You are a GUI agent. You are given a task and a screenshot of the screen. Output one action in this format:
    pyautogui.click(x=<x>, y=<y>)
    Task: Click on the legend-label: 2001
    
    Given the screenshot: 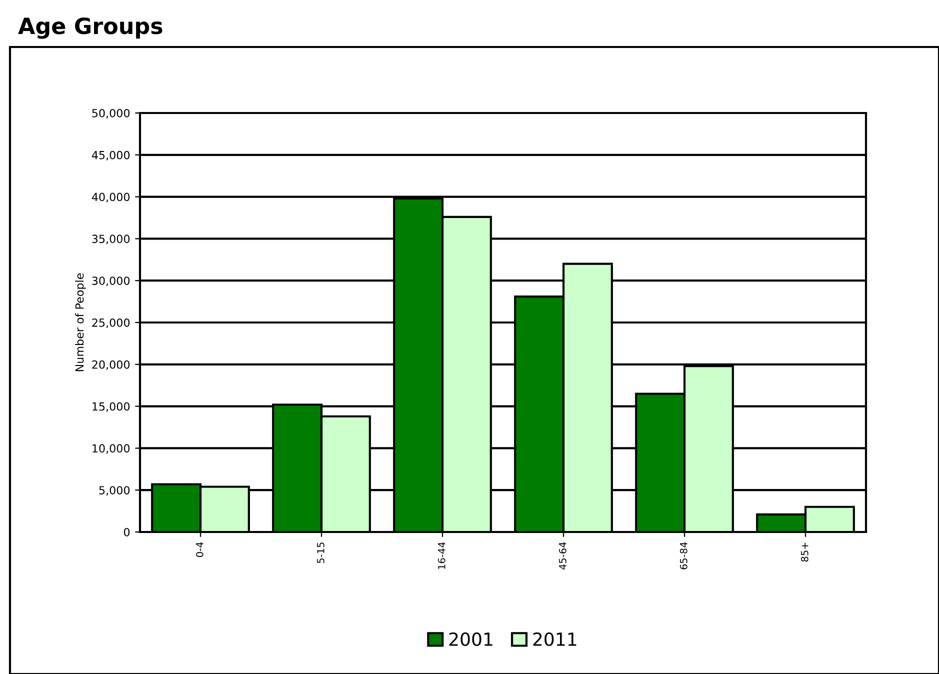 What is the action you would take?
    pyautogui.click(x=470, y=639)
    